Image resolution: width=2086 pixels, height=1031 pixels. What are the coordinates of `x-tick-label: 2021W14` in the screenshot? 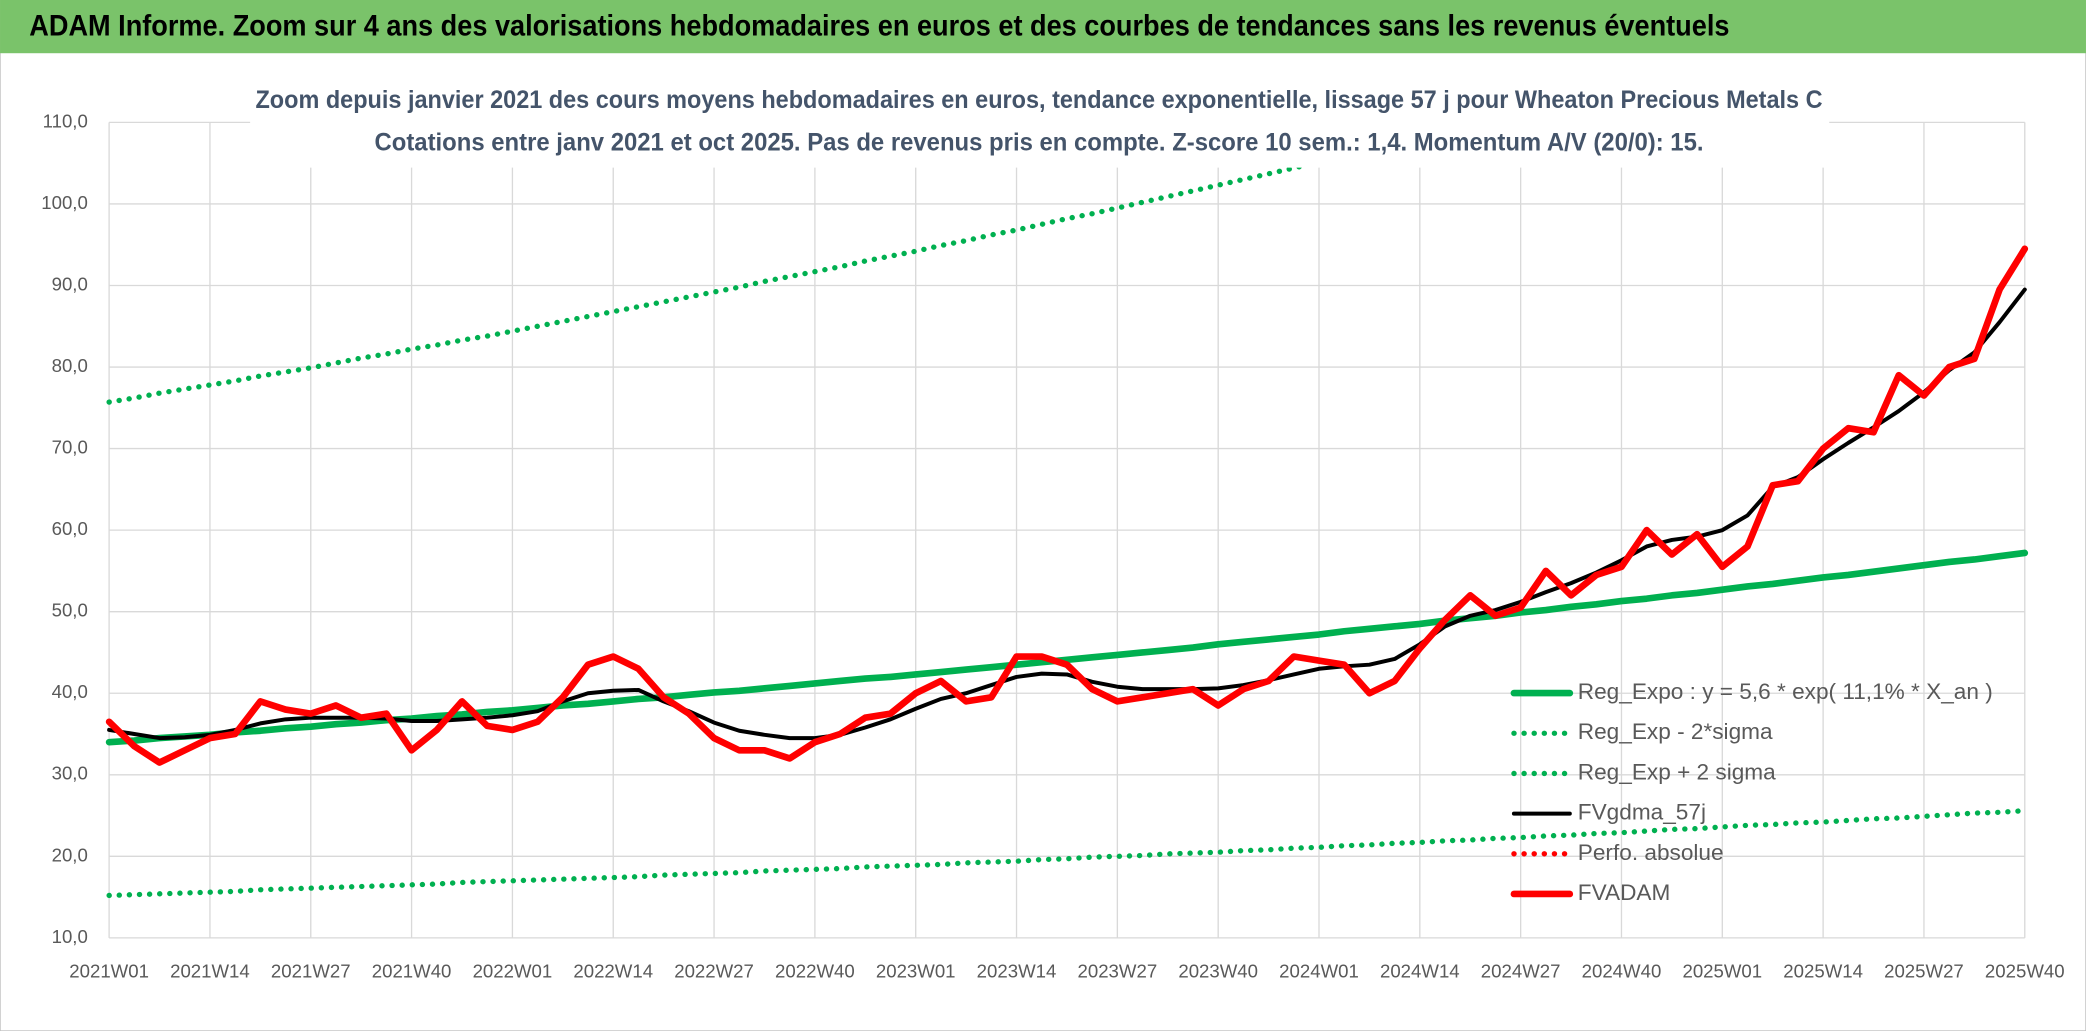 It's located at (210, 970).